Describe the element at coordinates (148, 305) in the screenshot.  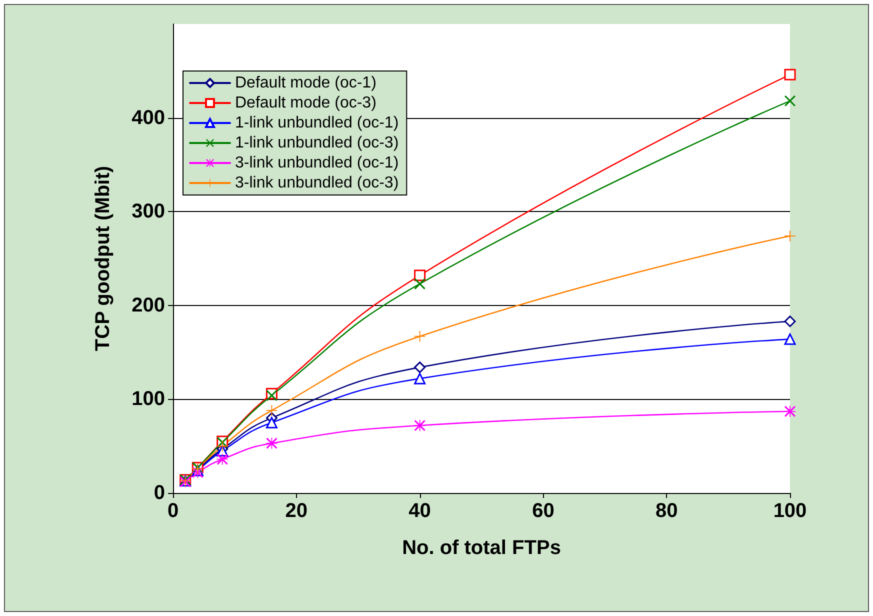
I see `y-tick-label: 200` at that location.